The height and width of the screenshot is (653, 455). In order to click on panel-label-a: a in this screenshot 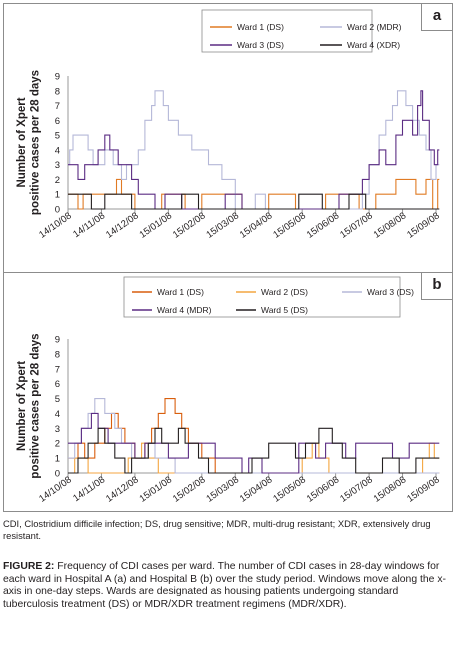, I will do `click(436, 17)`.